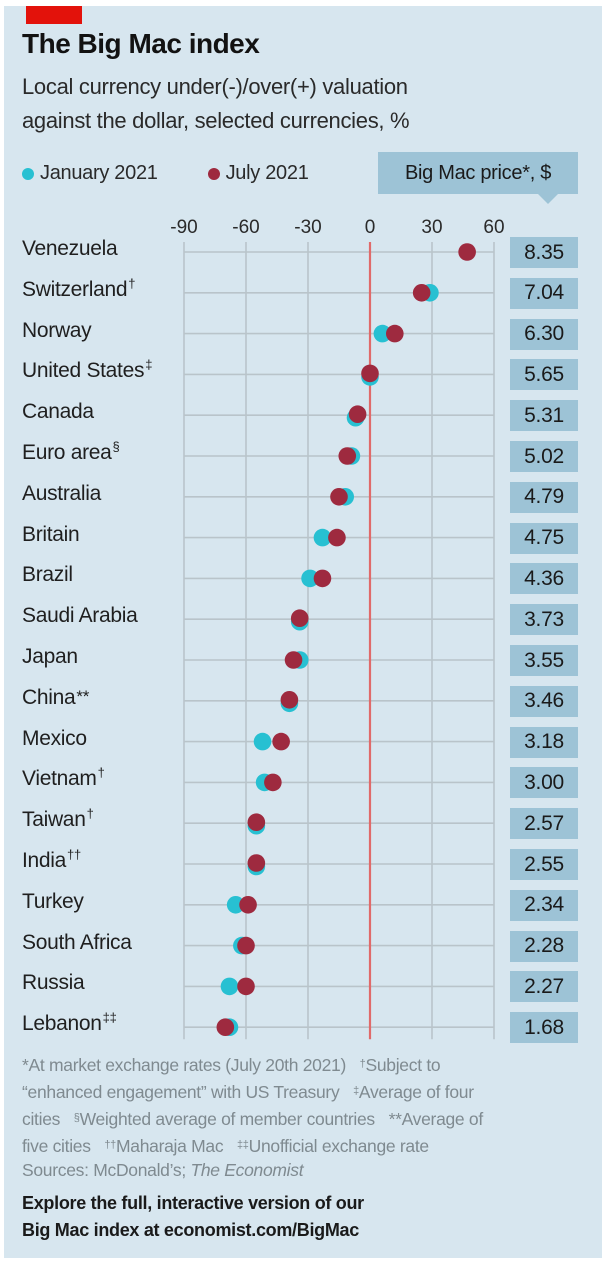  Describe the element at coordinates (339, 1146) in the screenshot. I see `footnote-unofficial-rate: Unofficial exchange rate` at that location.